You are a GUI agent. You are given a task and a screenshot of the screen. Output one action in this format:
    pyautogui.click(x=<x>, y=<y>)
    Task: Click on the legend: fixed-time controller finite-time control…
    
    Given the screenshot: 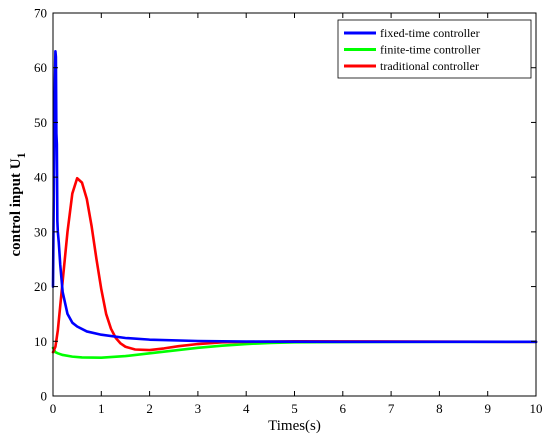 What is the action you would take?
    pyautogui.click(x=434, y=49)
    